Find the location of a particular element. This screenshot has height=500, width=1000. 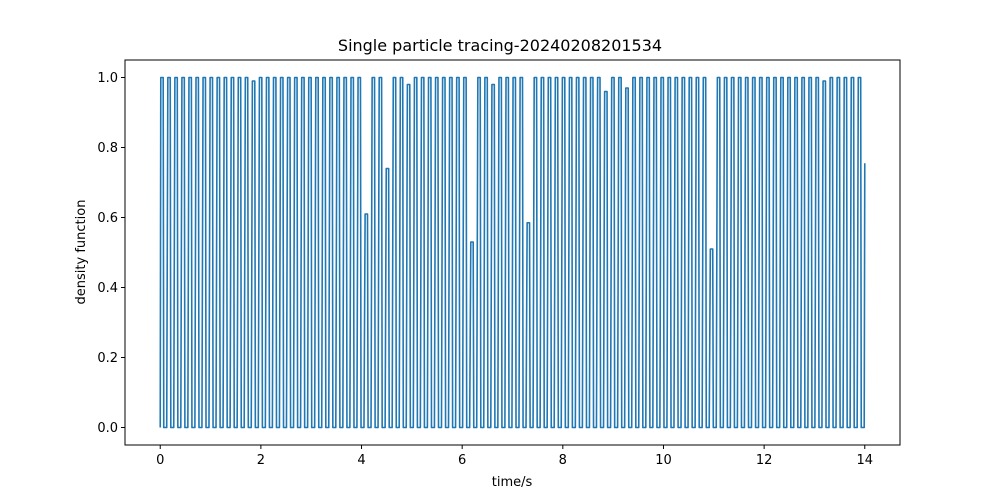

x-tick-label: 12 is located at coordinates (764, 460).